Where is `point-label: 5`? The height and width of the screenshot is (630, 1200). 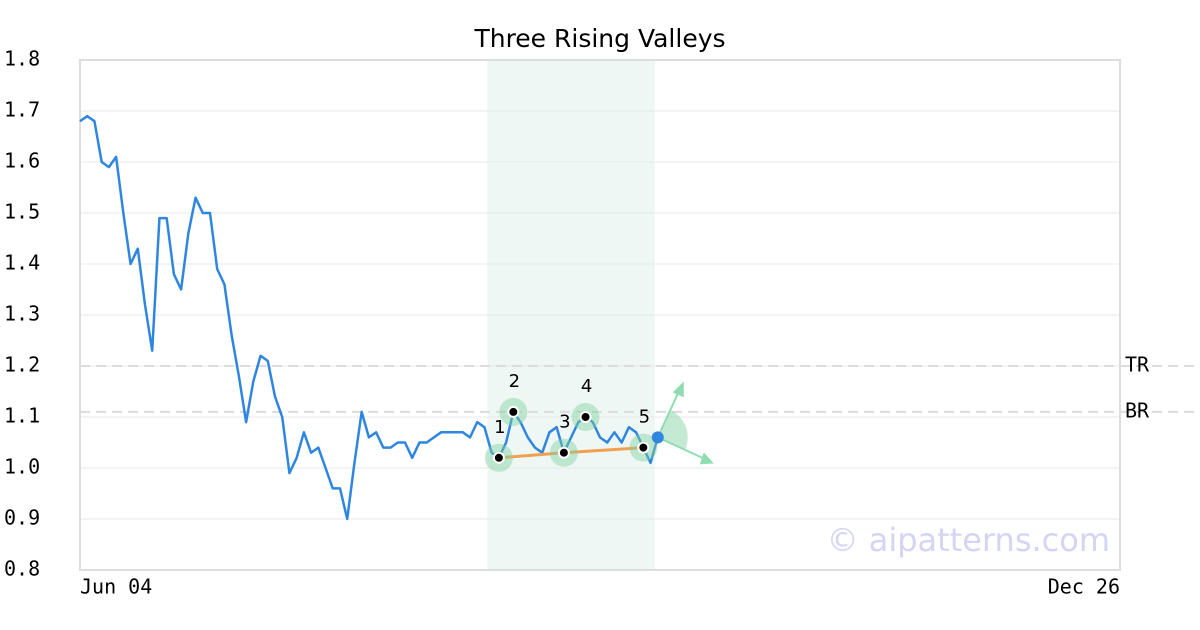 point-label: 5 is located at coordinates (644, 417).